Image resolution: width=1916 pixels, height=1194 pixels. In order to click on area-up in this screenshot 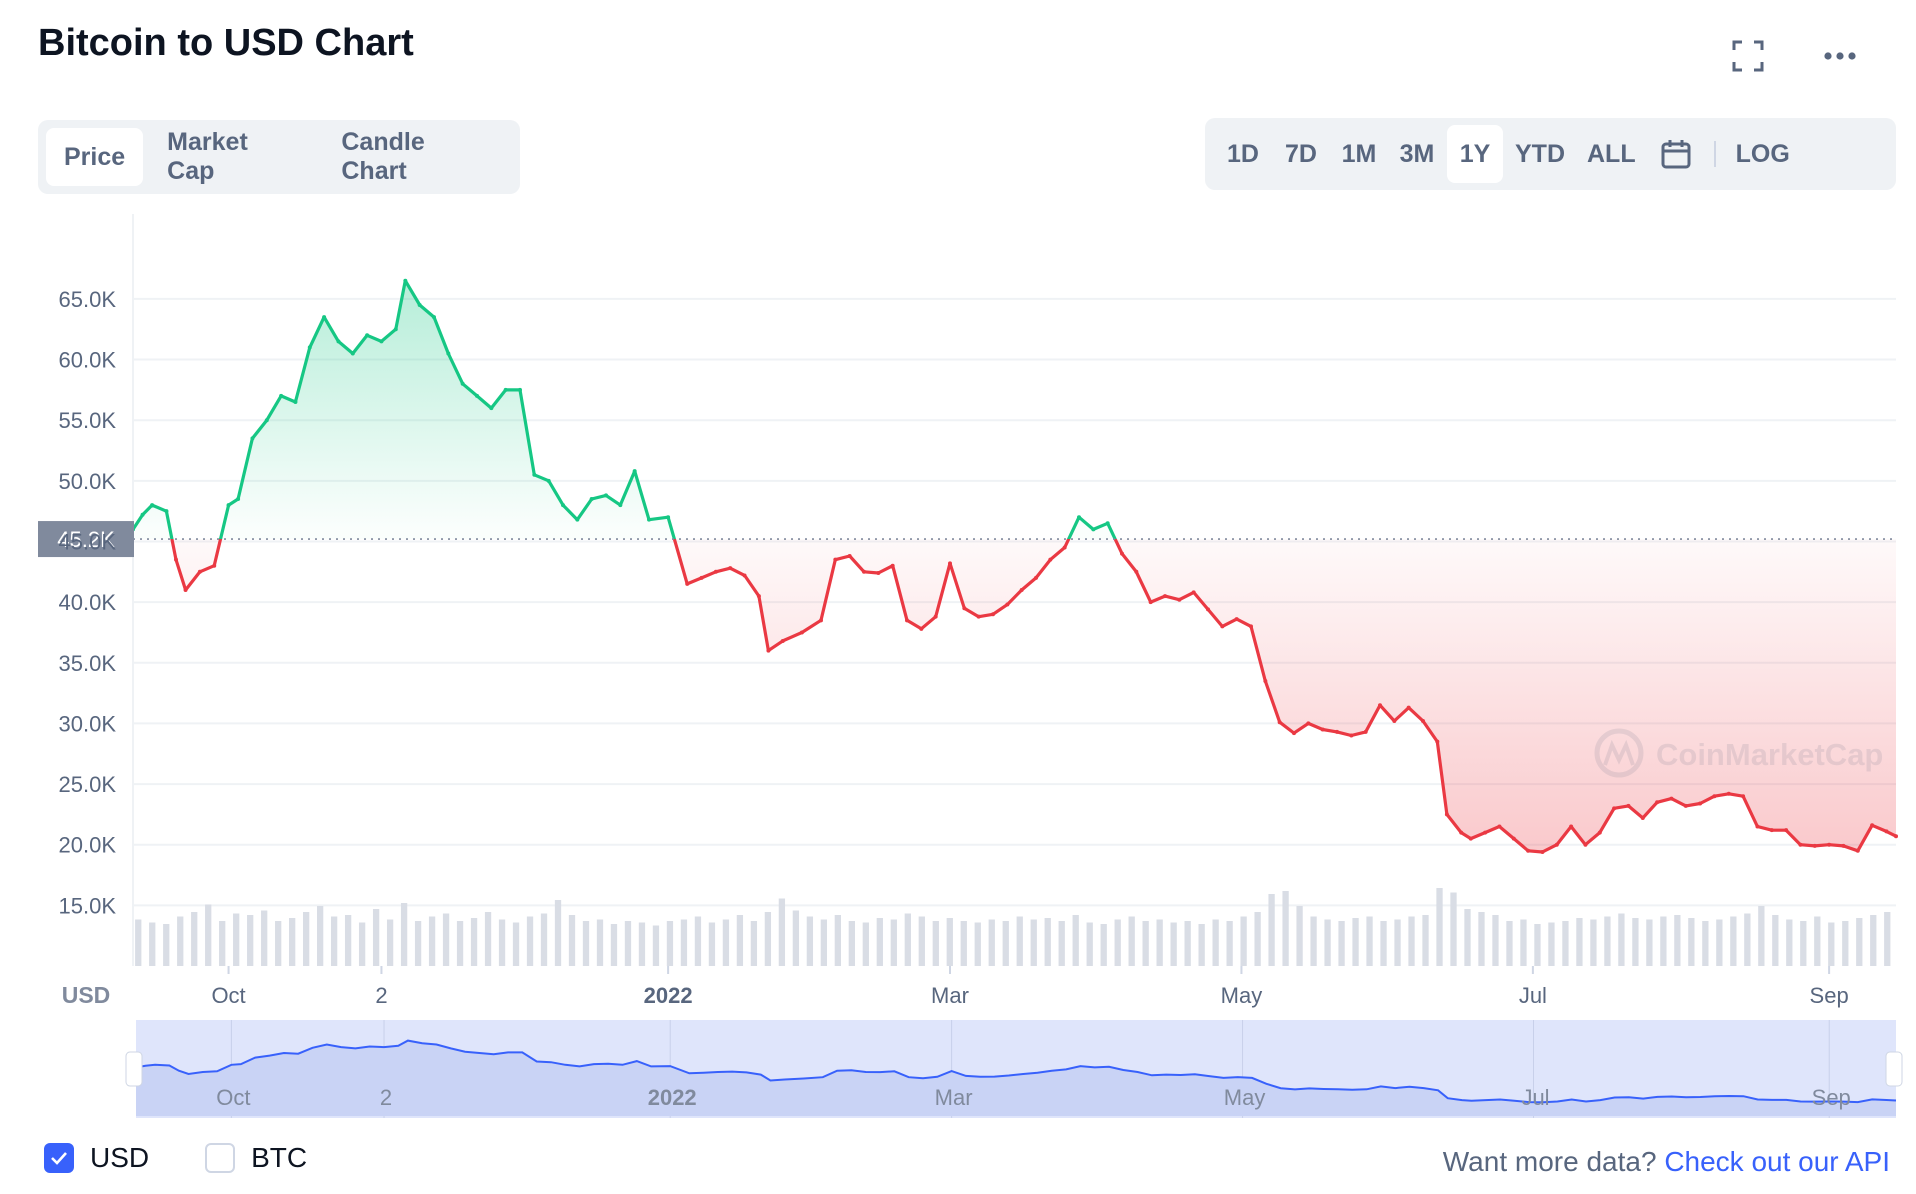, I will do `click(624, 410)`.